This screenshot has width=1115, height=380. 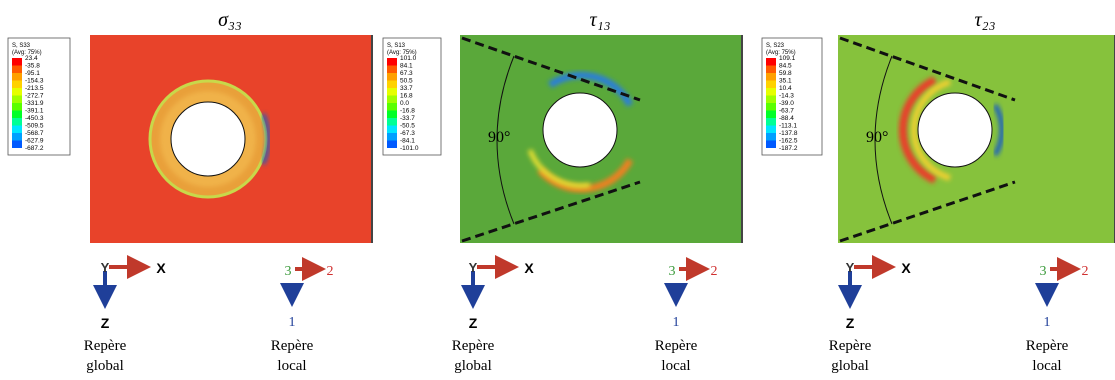 I want to click on legend-value: -137.8, so click(x=788, y=133).